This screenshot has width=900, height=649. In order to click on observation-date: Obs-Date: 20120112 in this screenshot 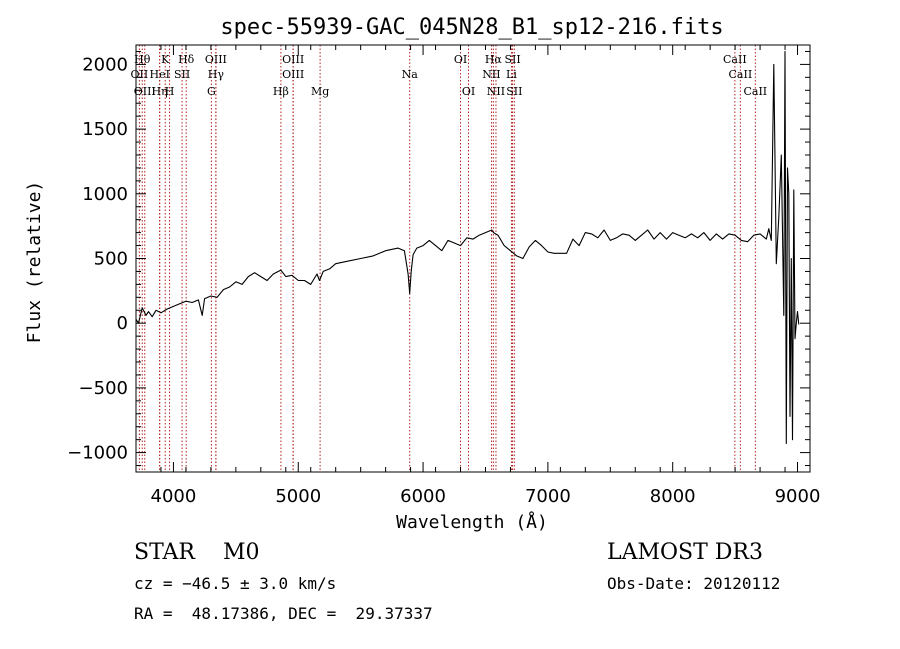, I will do `click(694, 583)`.